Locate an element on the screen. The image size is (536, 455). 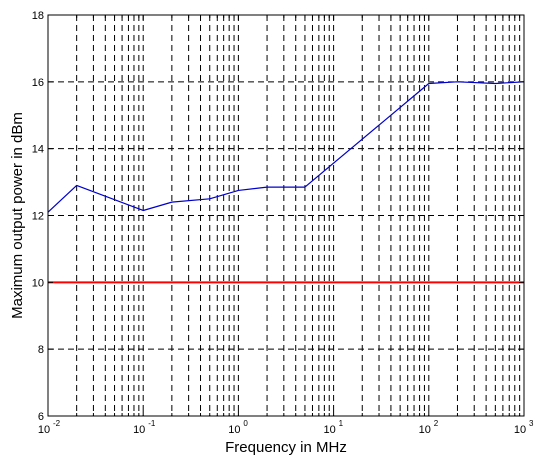
x-tick-exponent: 1 is located at coordinates (341, 423).